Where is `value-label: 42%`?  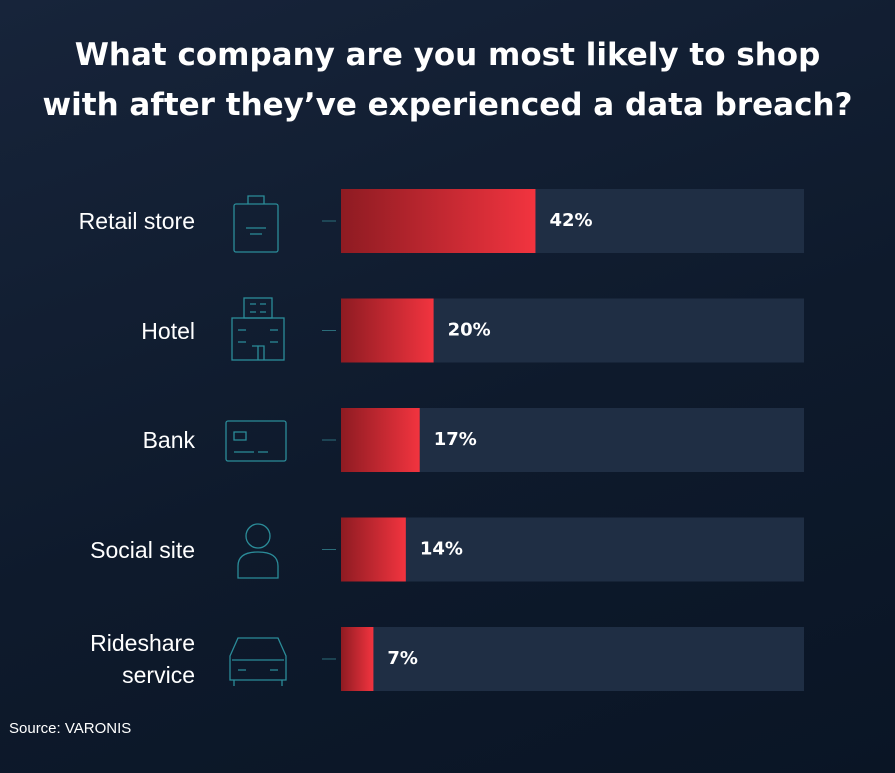 value-label: 42% is located at coordinates (570, 220).